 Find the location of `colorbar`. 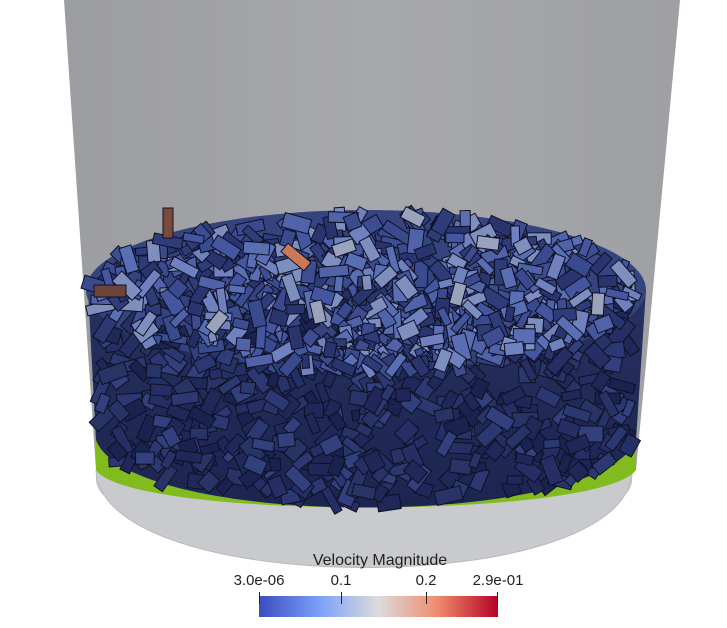

colorbar is located at coordinates (378, 606).